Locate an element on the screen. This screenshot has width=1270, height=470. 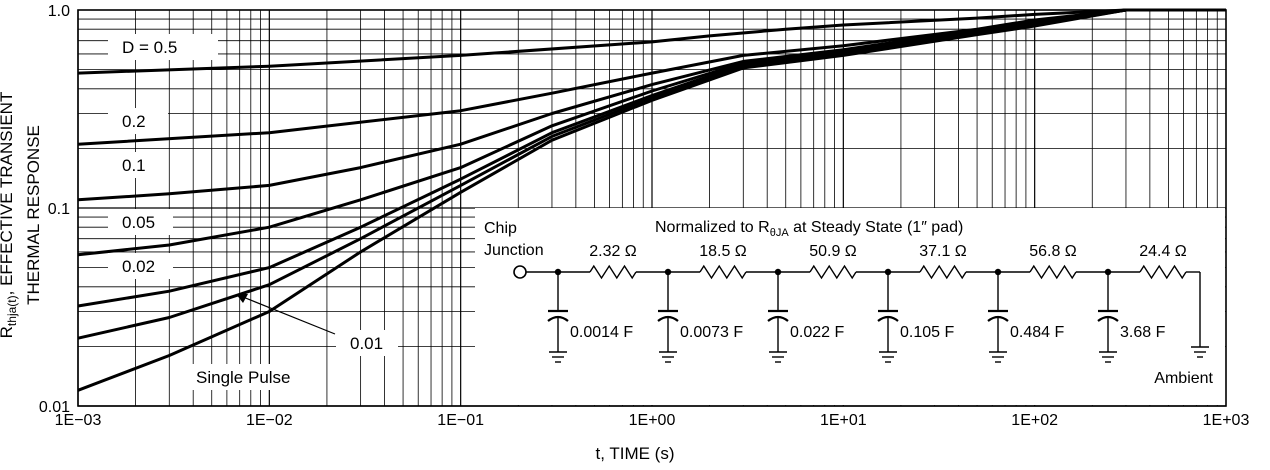
resistor-value: 18.5 Ω is located at coordinates (723, 251).